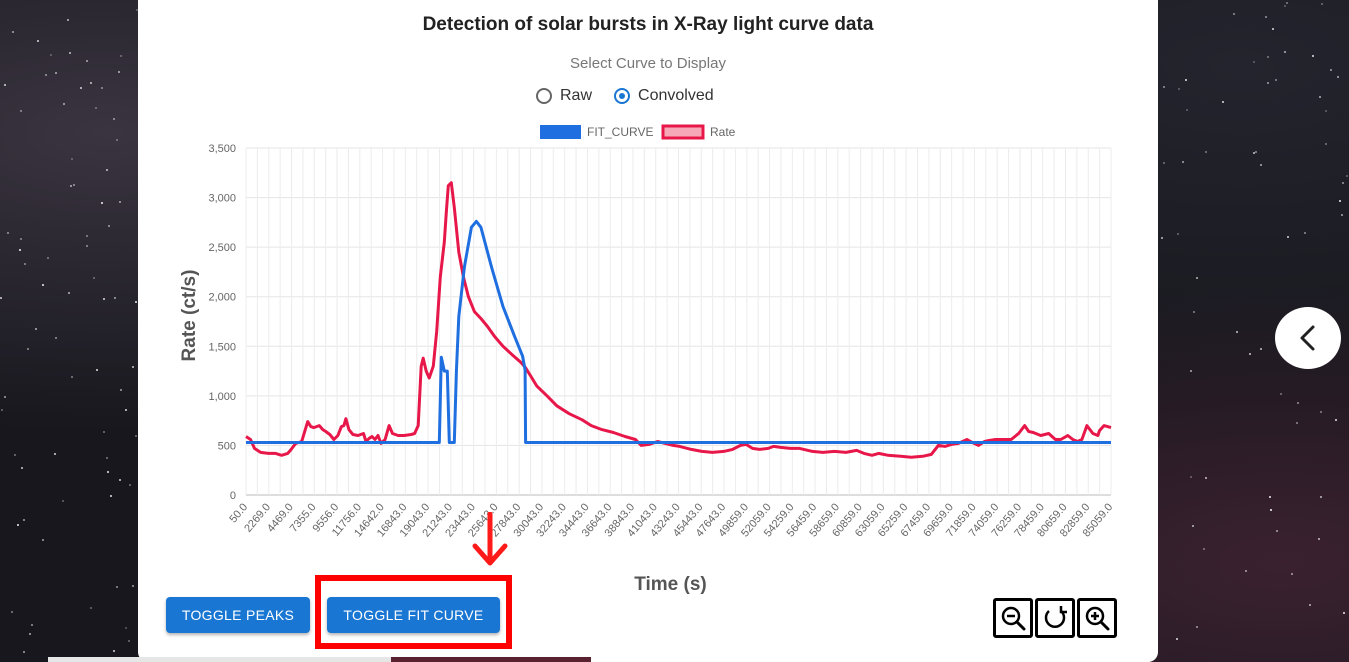 The width and height of the screenshot is (1349, 662). What do you see at coordinates (670, 584) in the screenshot?
I see `x-axis-title: Time (s)` at bounding box center [670, 584].